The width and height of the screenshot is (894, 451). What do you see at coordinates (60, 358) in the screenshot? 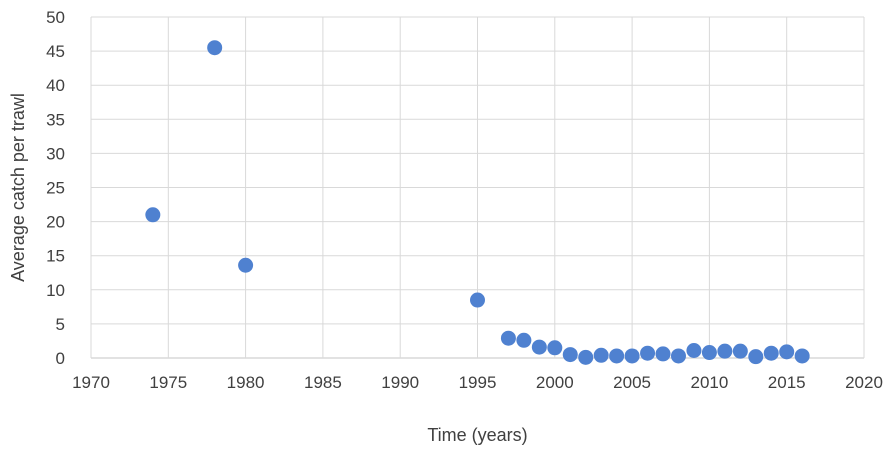
I see `y-tick-label: 0` at bounding box center [60, 358].